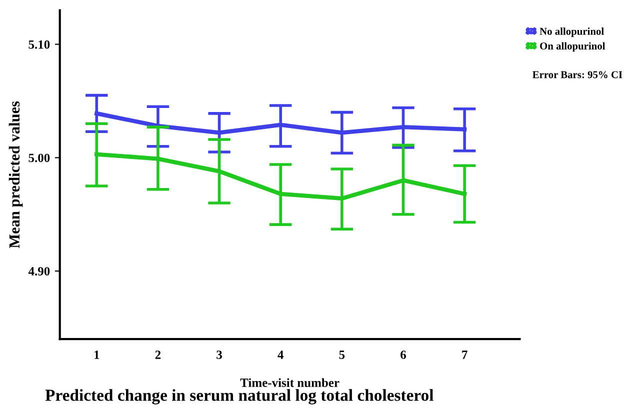  Describe the element at coordinates (39, 158) in the screenshot. I see `y-tick-label: 5.00` at that location.